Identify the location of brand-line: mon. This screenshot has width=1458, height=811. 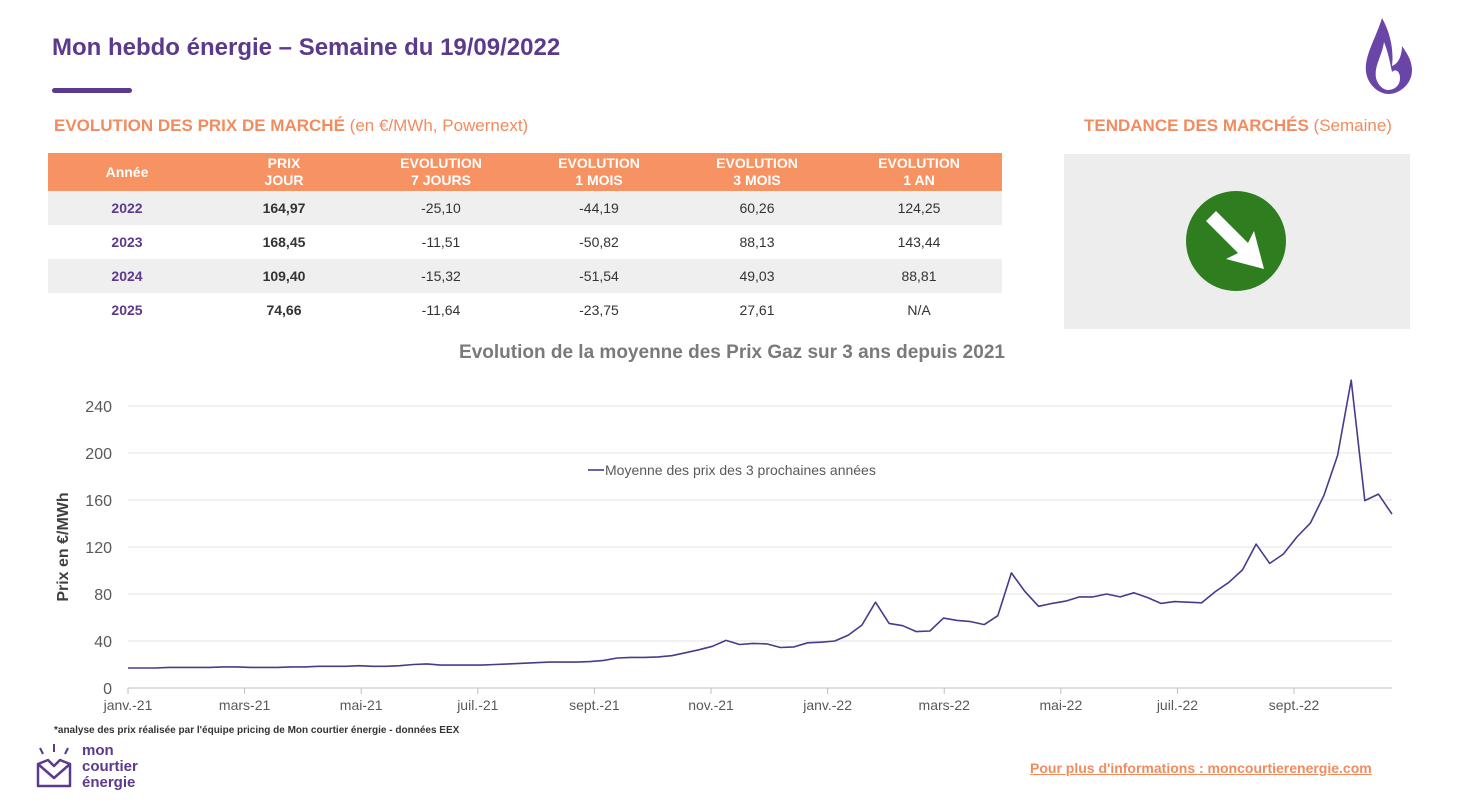
(98, 750).